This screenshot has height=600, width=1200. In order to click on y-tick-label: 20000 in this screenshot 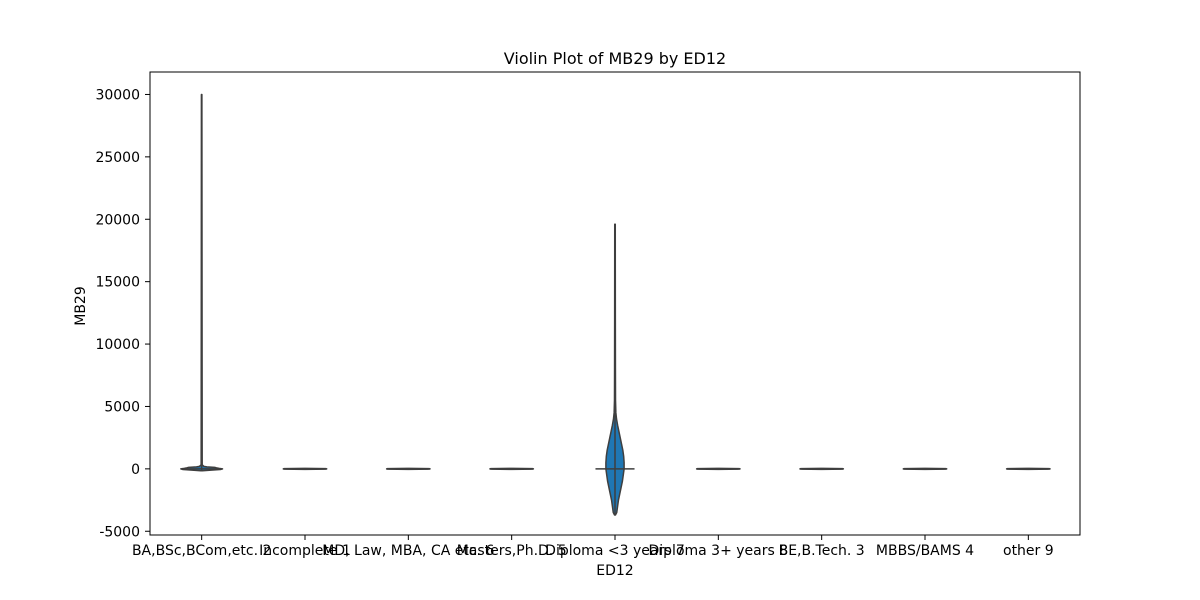, I will do `click(117, 220)`.